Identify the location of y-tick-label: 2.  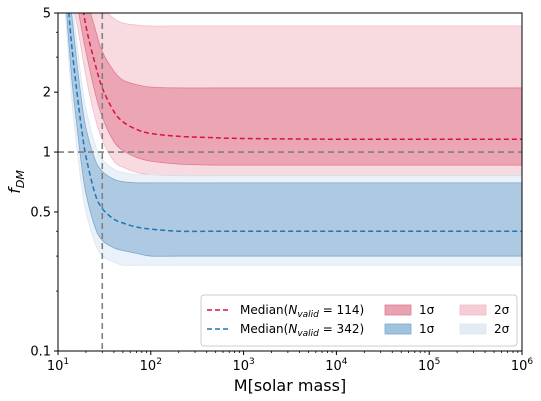
(47, 93).